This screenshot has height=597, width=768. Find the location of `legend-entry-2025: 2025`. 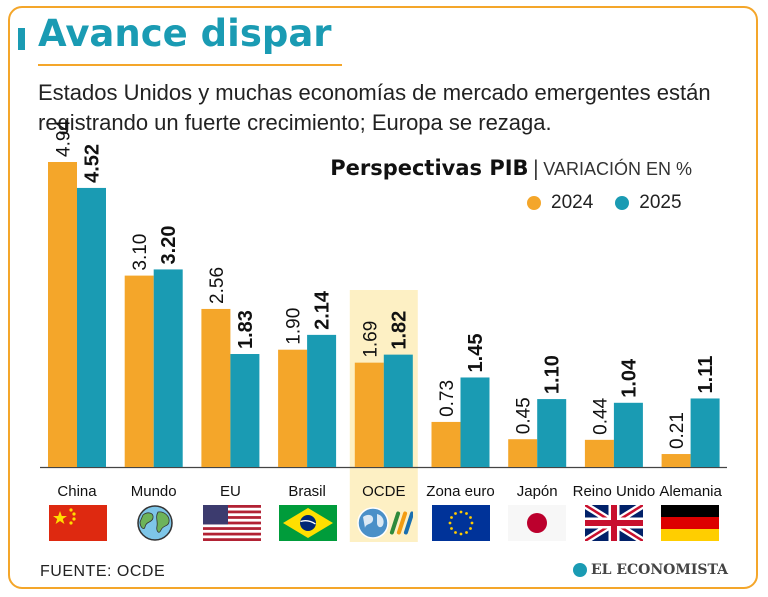

legend-entry-2025: 2025 is located at coordinates (648, 203).